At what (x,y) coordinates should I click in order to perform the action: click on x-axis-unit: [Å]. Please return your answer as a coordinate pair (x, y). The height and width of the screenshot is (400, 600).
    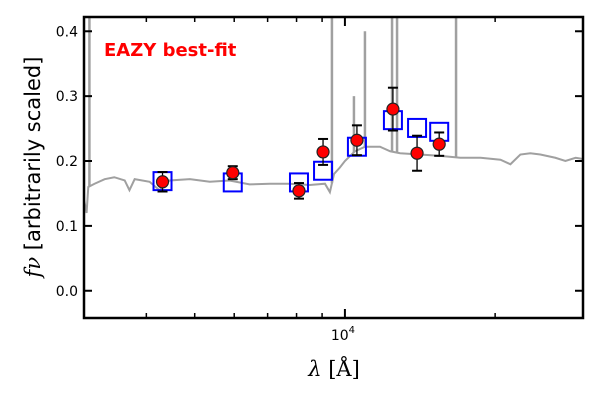
    Looking at the image, I should click on (344, 368).